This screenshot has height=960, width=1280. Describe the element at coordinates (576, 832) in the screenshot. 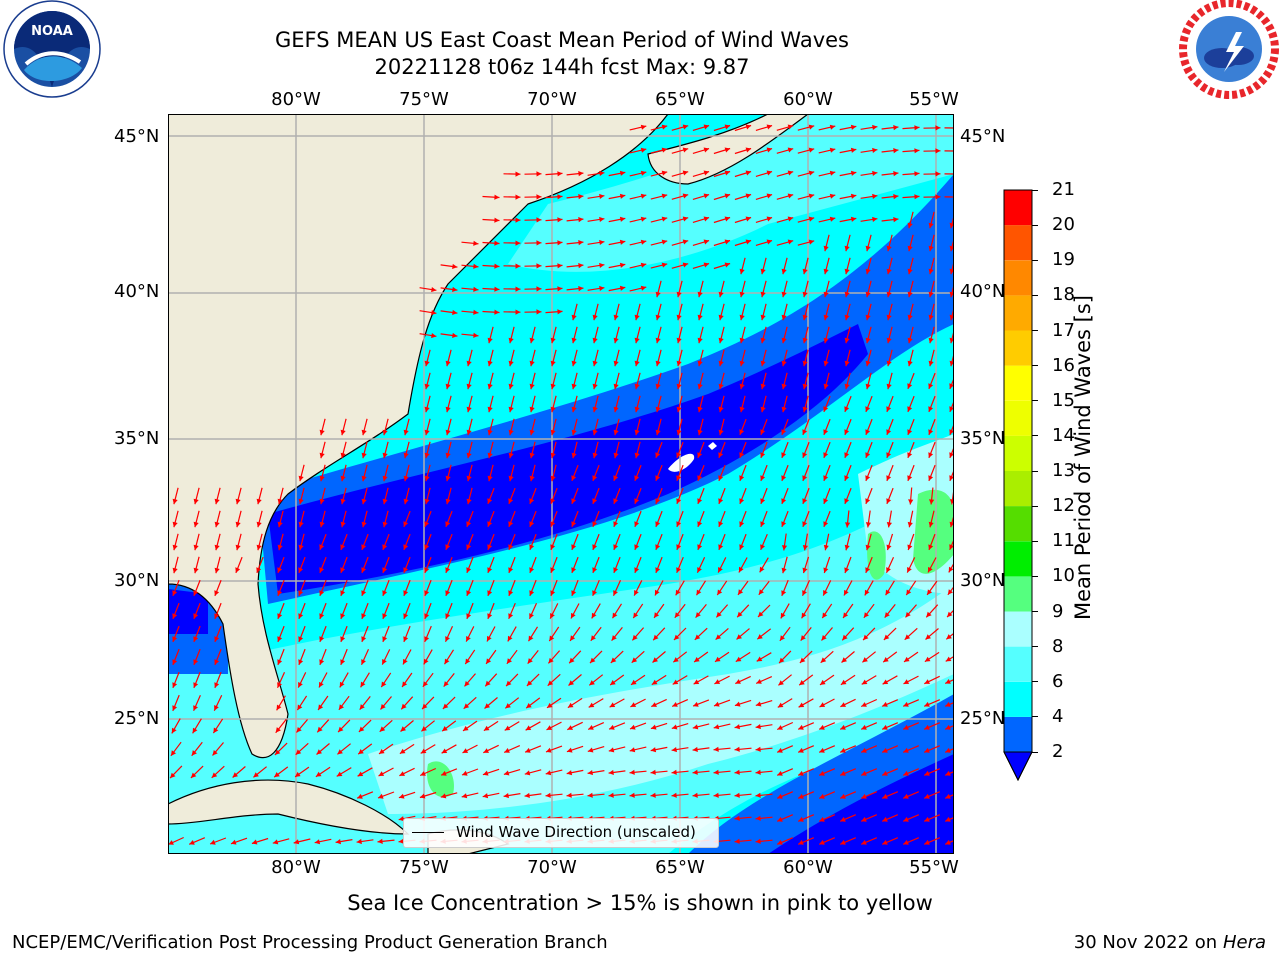

I see `legend-text: Wind Wave Direction (unscaled)` at that location.